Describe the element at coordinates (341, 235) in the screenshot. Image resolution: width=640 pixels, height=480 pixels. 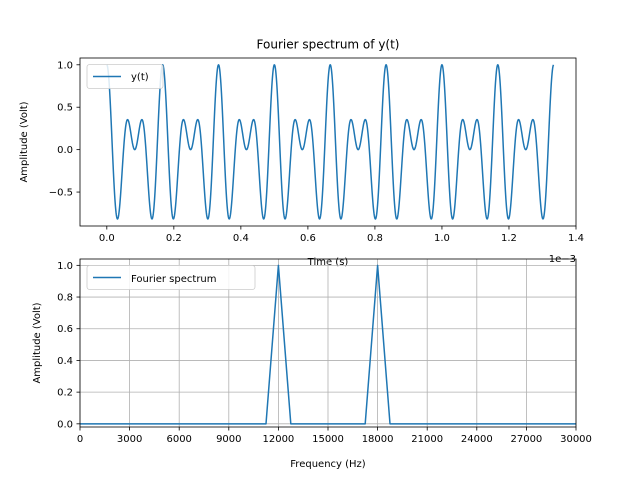
I see `time-plot-x-ticks: 0.0 0.2 0.4 0.6 0.8 1.0 1.2 1.4` at that location.